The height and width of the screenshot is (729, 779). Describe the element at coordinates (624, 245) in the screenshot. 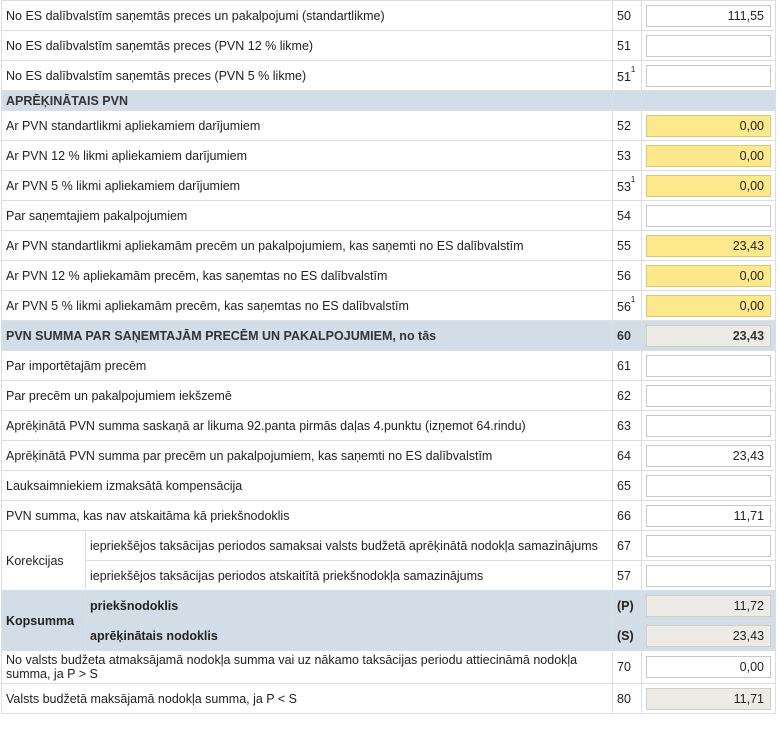

I see `row-number-text: 55` at that location.